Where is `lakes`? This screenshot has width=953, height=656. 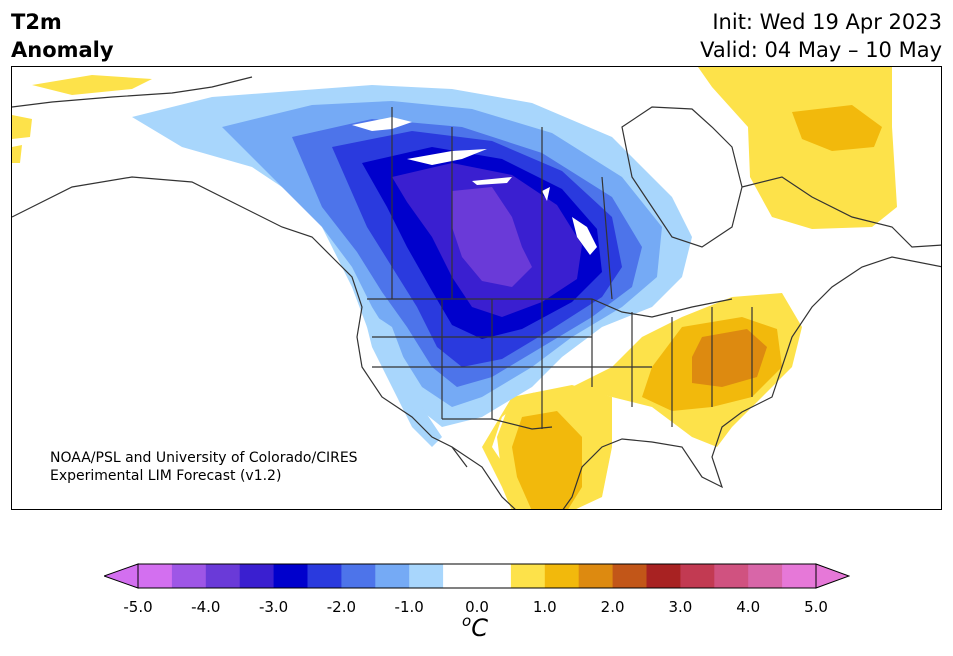
lakes is located at coordinates (474, 186).